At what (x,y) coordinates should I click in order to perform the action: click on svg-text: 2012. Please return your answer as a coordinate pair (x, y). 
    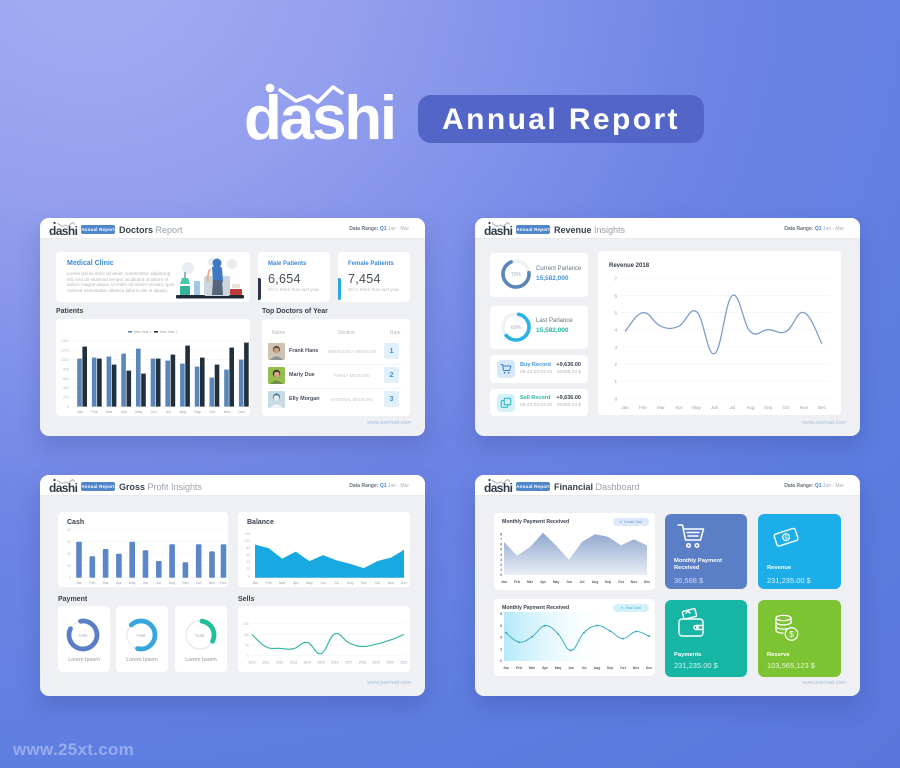
    Looking at the image, I should click on (279, 663).